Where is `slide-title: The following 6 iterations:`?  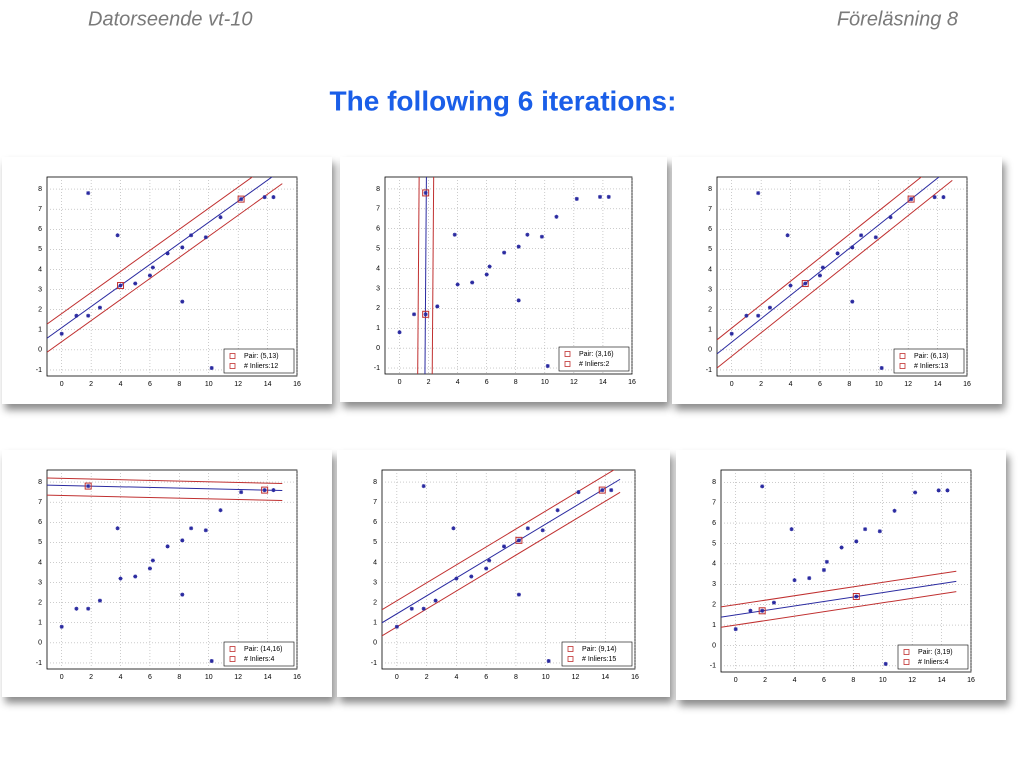
slide-title: The following 6 iterations: is located at coordinates (503, 100).